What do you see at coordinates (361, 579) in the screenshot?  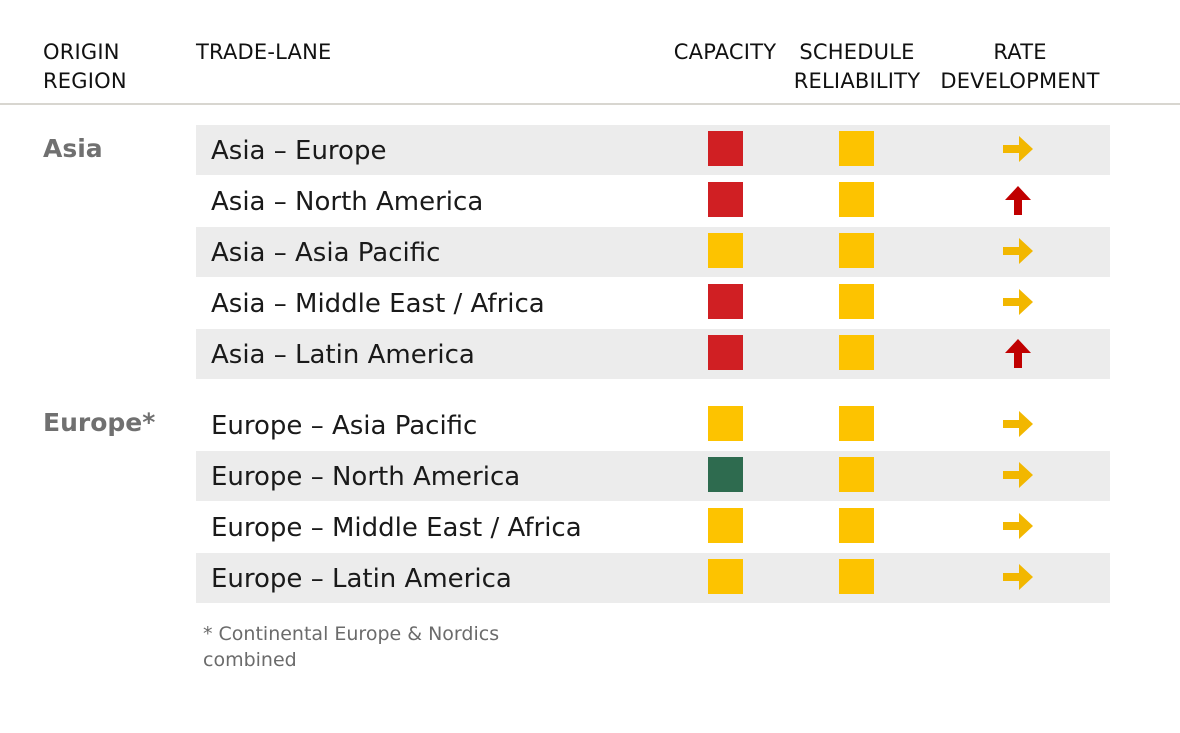 I see `trade-lane-label: Europe – Latin America` at bounding box center [361, 579].